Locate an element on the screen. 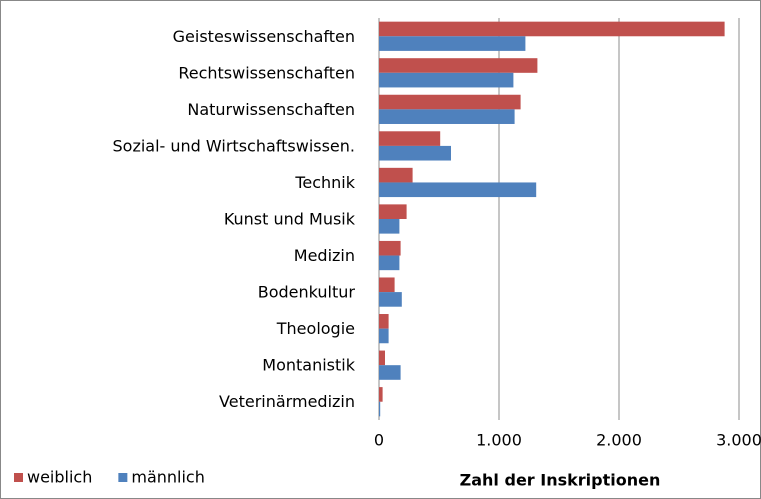  legend-label: weiblich is located at coordinates (59, 477).